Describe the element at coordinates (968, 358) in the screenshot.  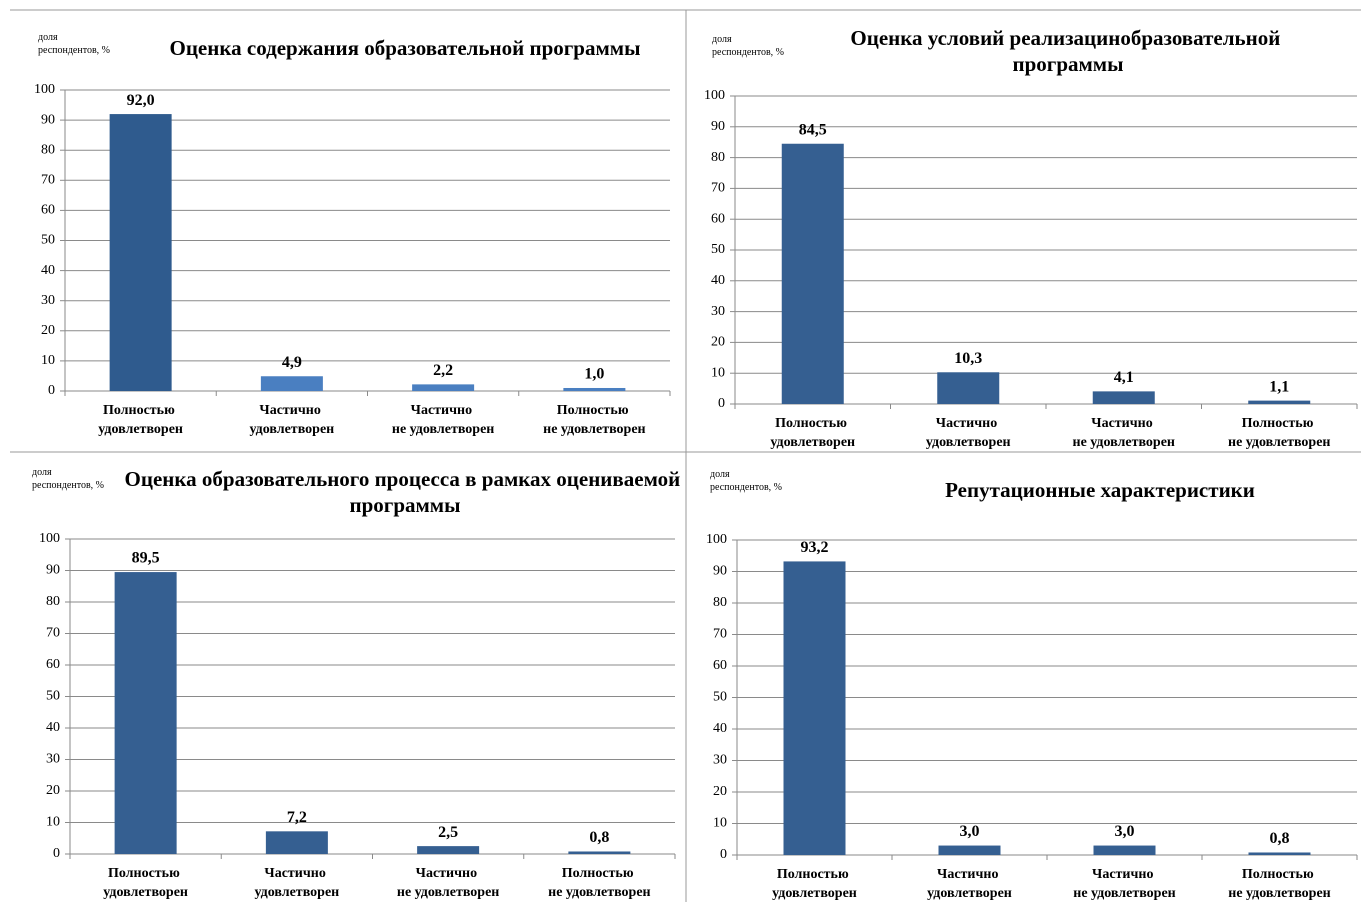
I see `data-label: 10,3` at that location.